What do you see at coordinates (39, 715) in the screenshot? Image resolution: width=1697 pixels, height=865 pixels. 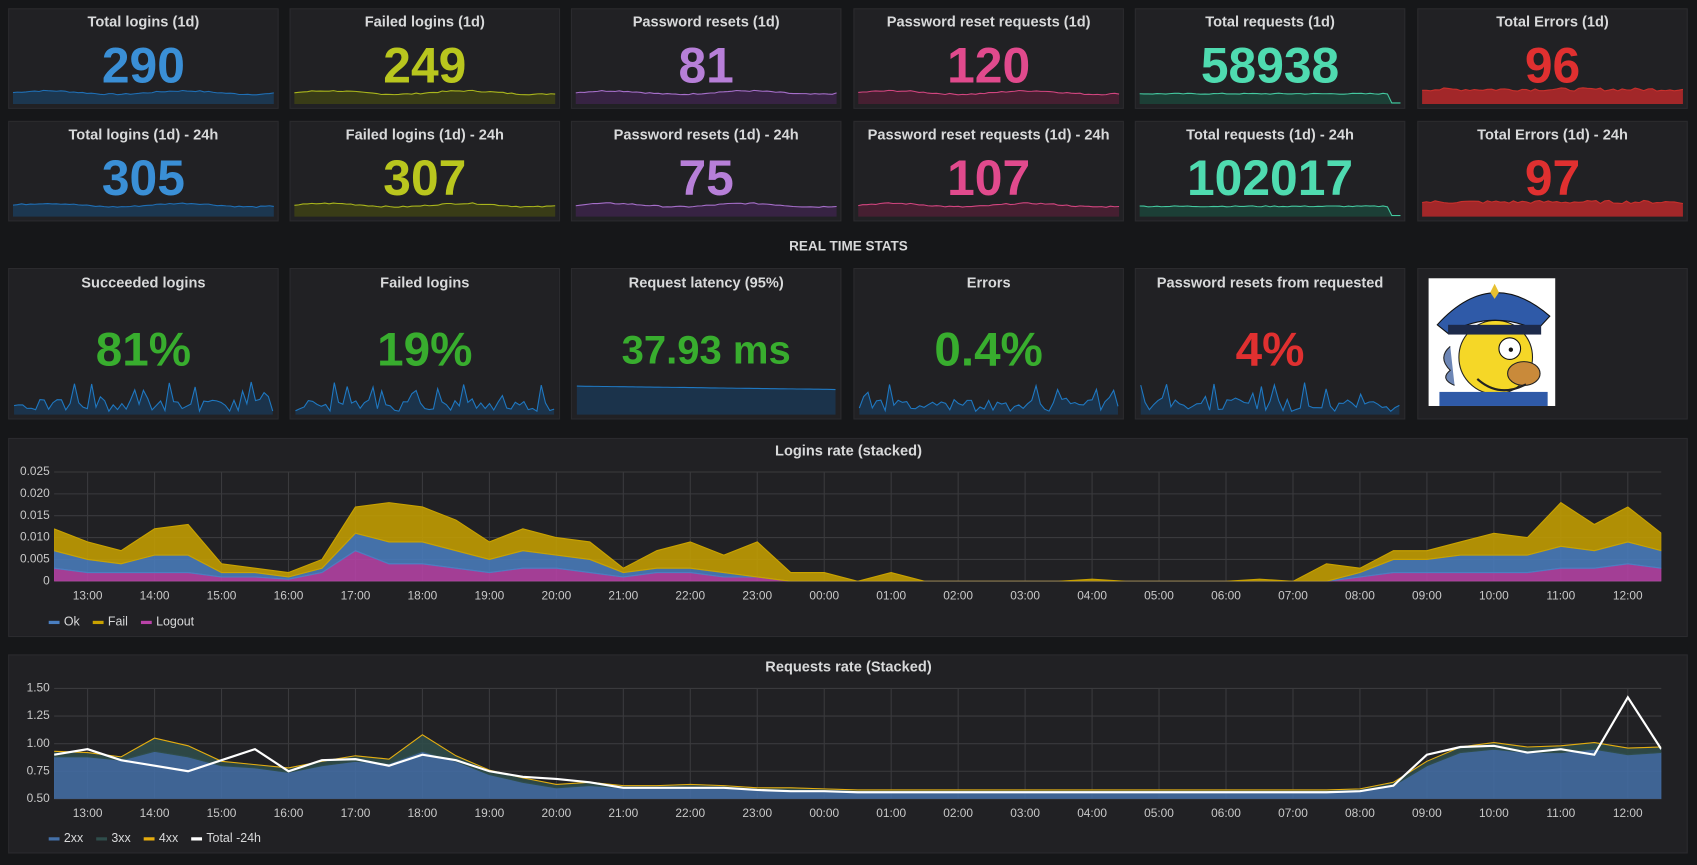 I see `y-tick-label: 1.25` at bounding box center [39, 715].